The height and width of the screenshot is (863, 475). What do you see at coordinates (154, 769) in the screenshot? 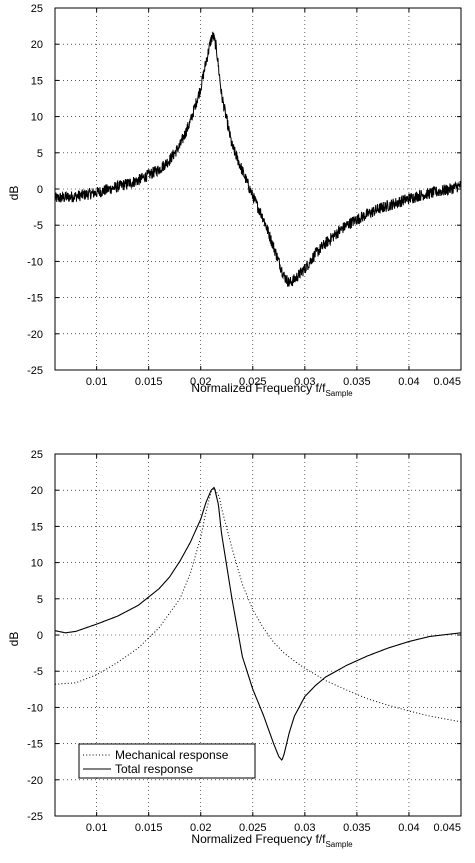
I see `legend-label: Total response` at bounding box center [154, 769].